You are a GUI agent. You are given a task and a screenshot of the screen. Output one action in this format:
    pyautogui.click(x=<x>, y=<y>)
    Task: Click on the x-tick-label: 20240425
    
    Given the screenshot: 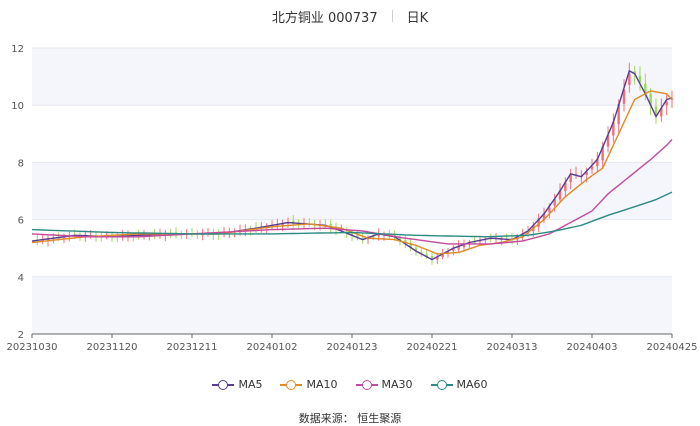 What is the action you would take?
    pyautogui.click(x=672, y=347)
    